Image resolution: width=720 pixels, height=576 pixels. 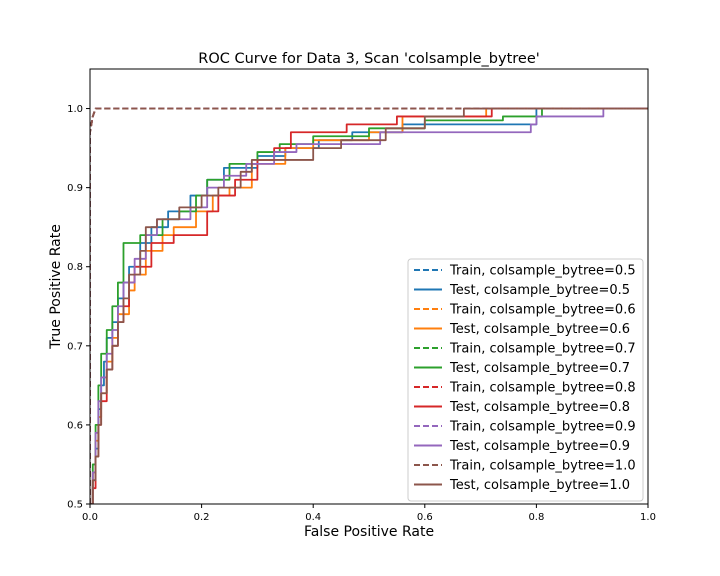 I want to click on x-tick-label: 1.0, so click(x=648, y=517).